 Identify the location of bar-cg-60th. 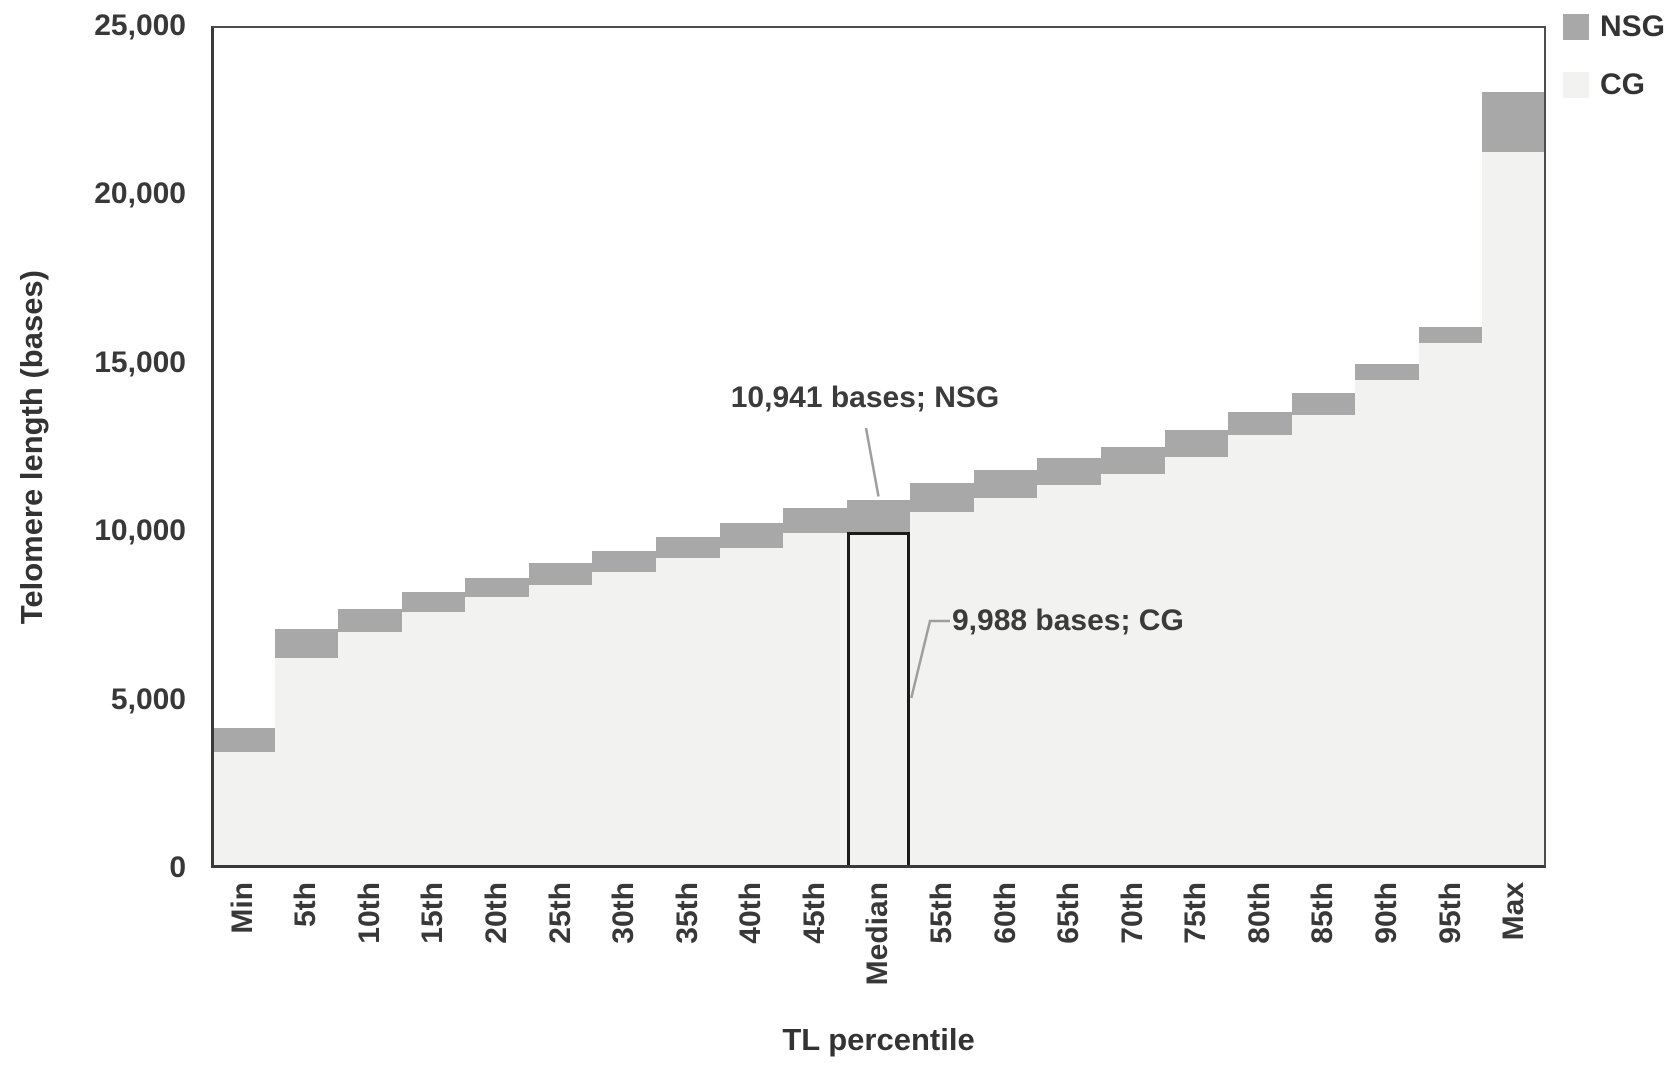
(1005, 682).